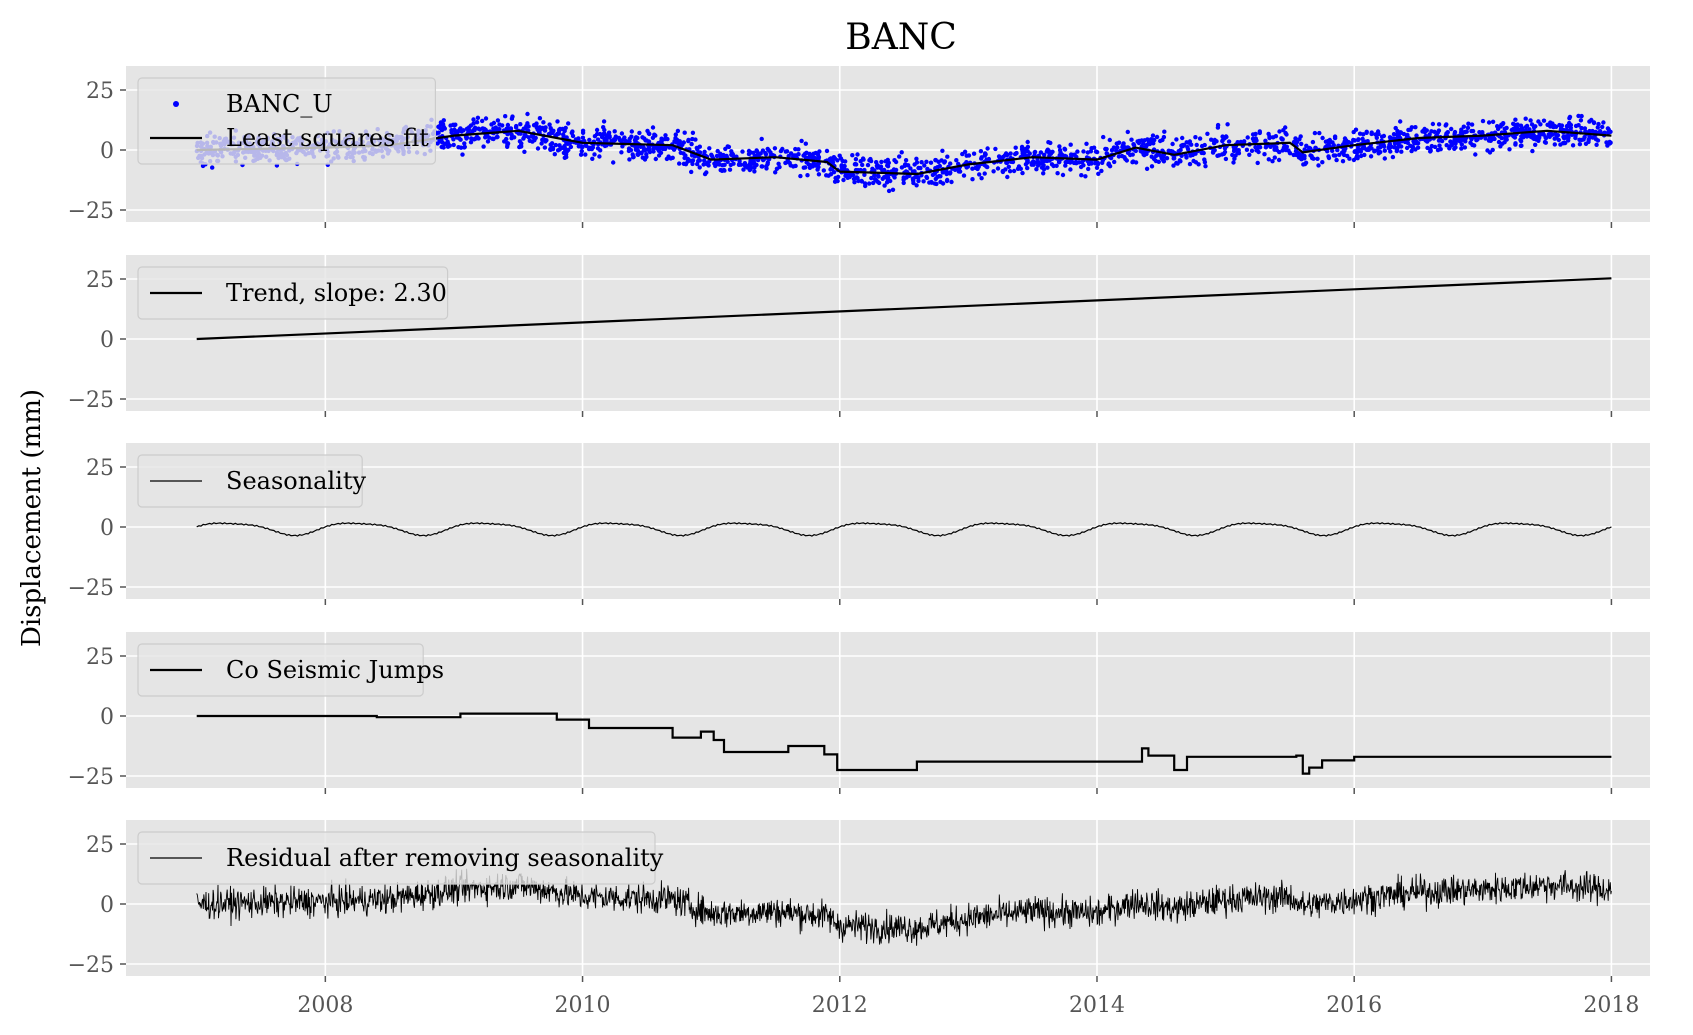 The image size is (1693, 1035). Describe the element at coordinates (840, 1005) in the screenshot. I see `x-tick-label: 2012` at that location.